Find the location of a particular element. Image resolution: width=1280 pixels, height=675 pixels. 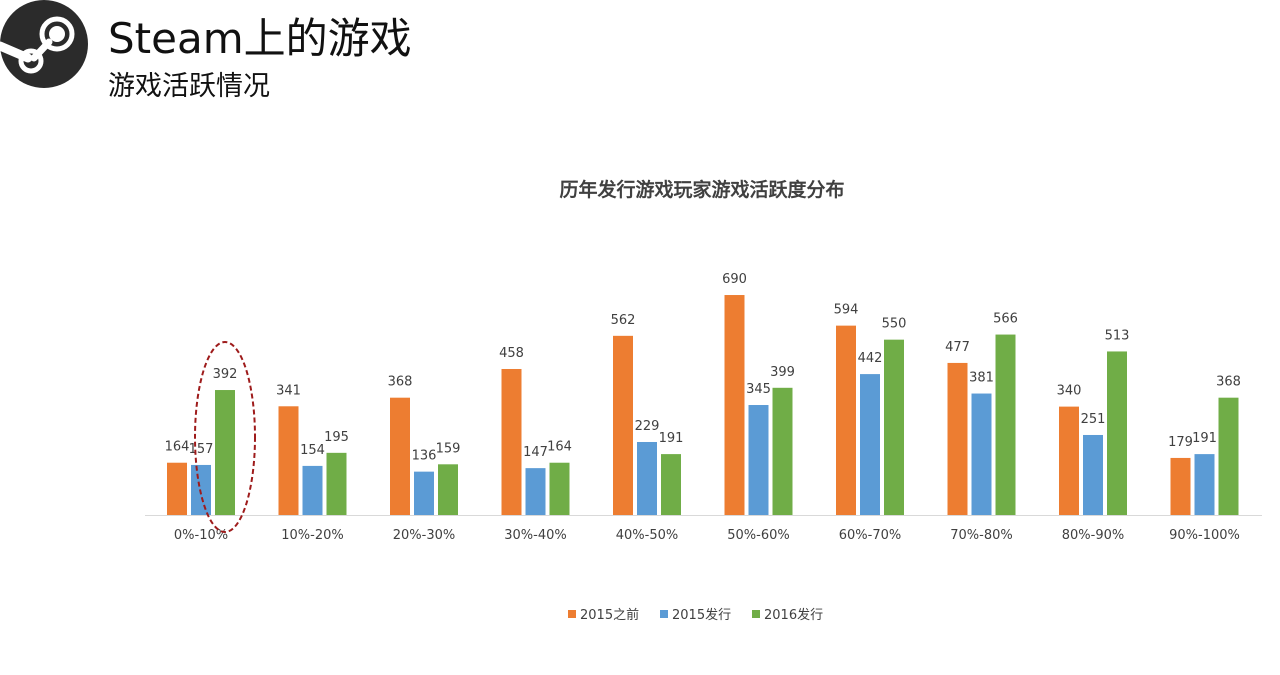

data-label: 154 is located at coordinates (312, 450).